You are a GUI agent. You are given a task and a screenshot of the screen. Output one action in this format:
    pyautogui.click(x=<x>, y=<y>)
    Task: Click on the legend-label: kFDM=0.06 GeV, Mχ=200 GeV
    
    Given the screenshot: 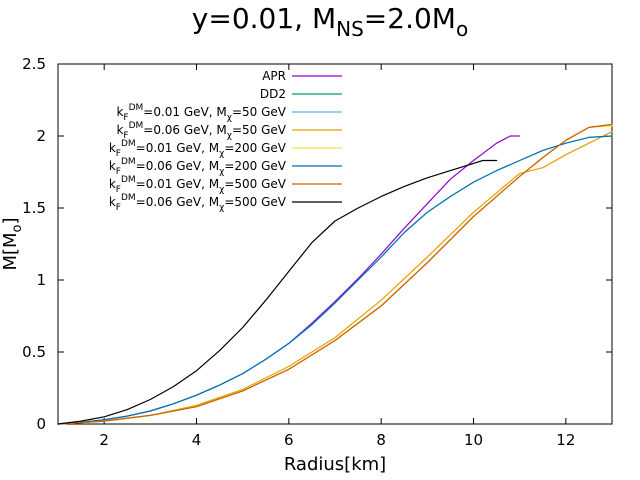 What is the action you would take?
    pyautogui.click(x=198, y=167)
    